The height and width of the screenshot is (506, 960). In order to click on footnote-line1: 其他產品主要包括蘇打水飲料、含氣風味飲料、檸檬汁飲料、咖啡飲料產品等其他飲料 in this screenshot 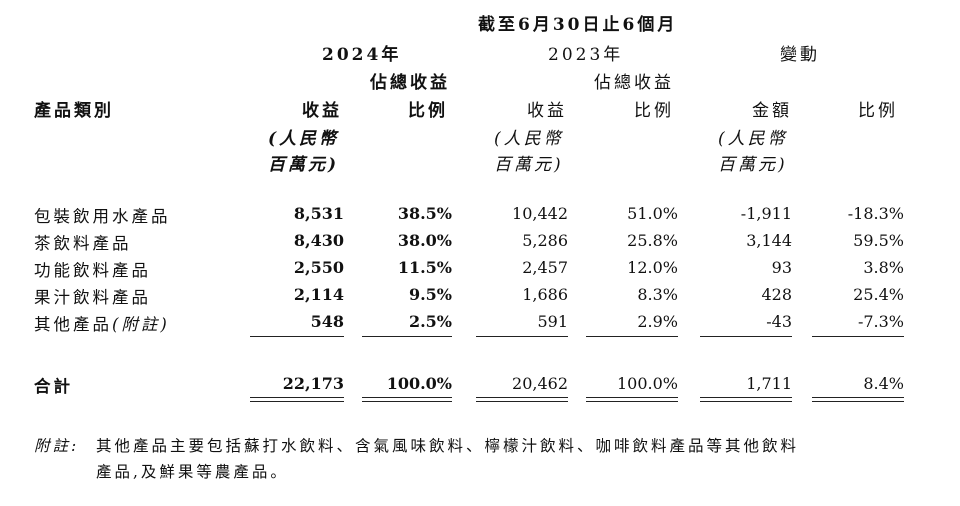, I will do `click(448, 446)`.